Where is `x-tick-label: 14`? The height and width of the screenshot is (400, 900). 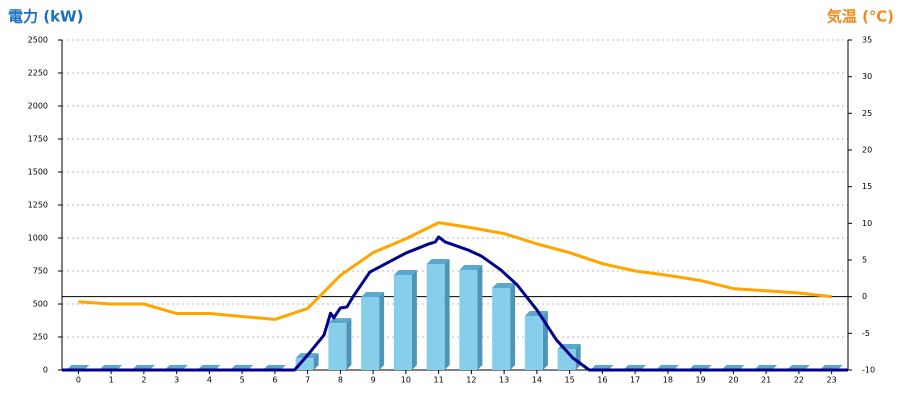
x-tick-label: 14 is located at coordinates (537, 380).